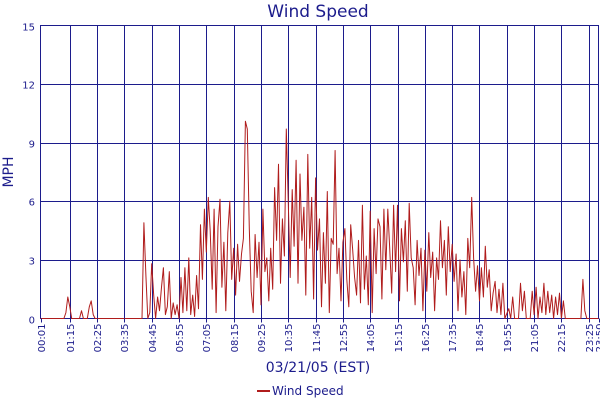 The width and height of the screenshot is (600, 400). I want to click on x-axis-label: 03/21/05 (EST), so click(318, 368).